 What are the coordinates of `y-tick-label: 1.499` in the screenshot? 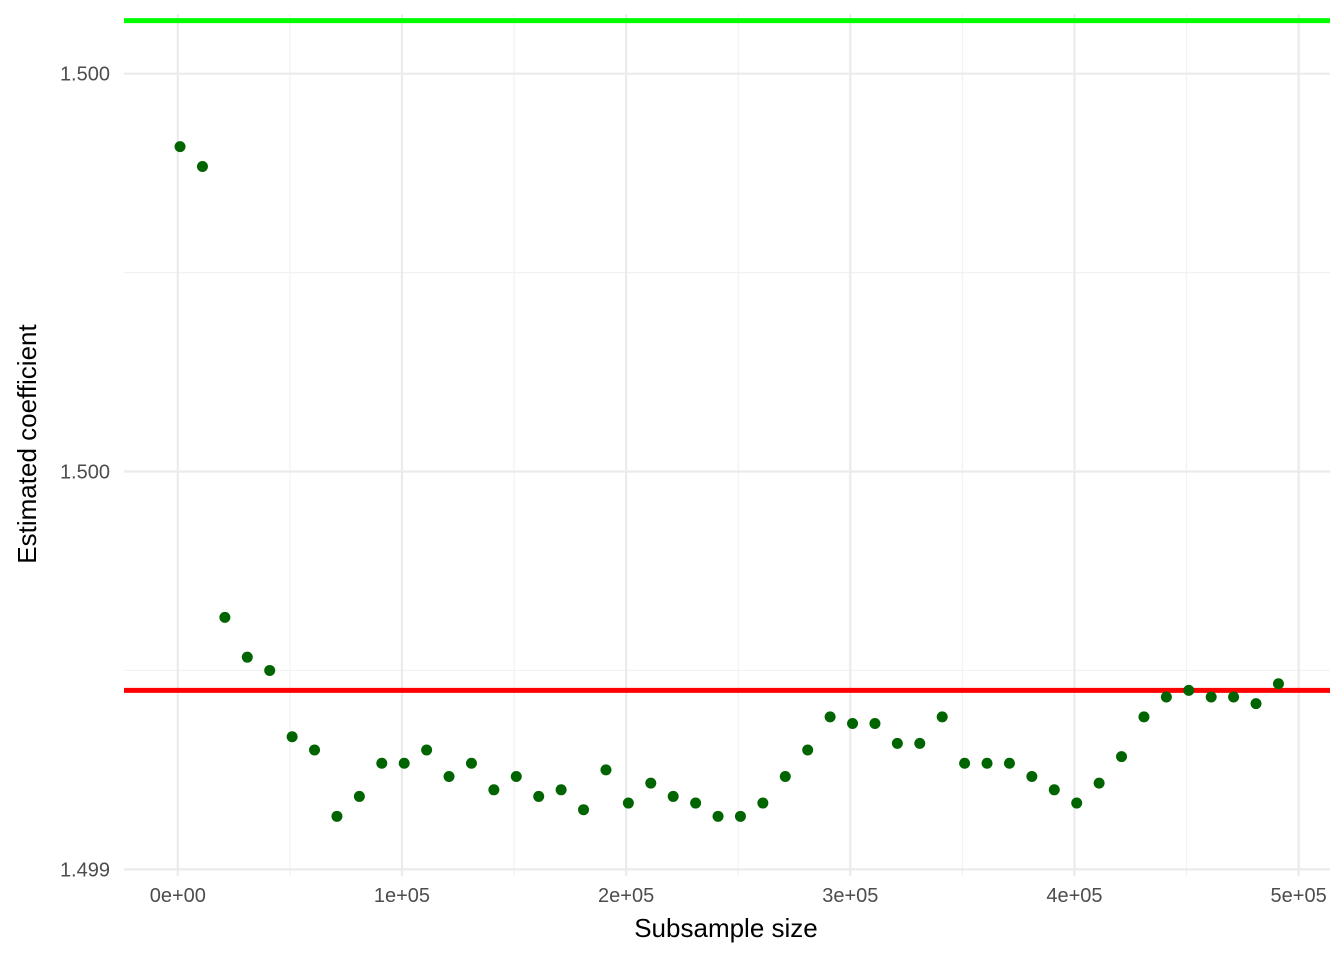 It's located at (85, 870).